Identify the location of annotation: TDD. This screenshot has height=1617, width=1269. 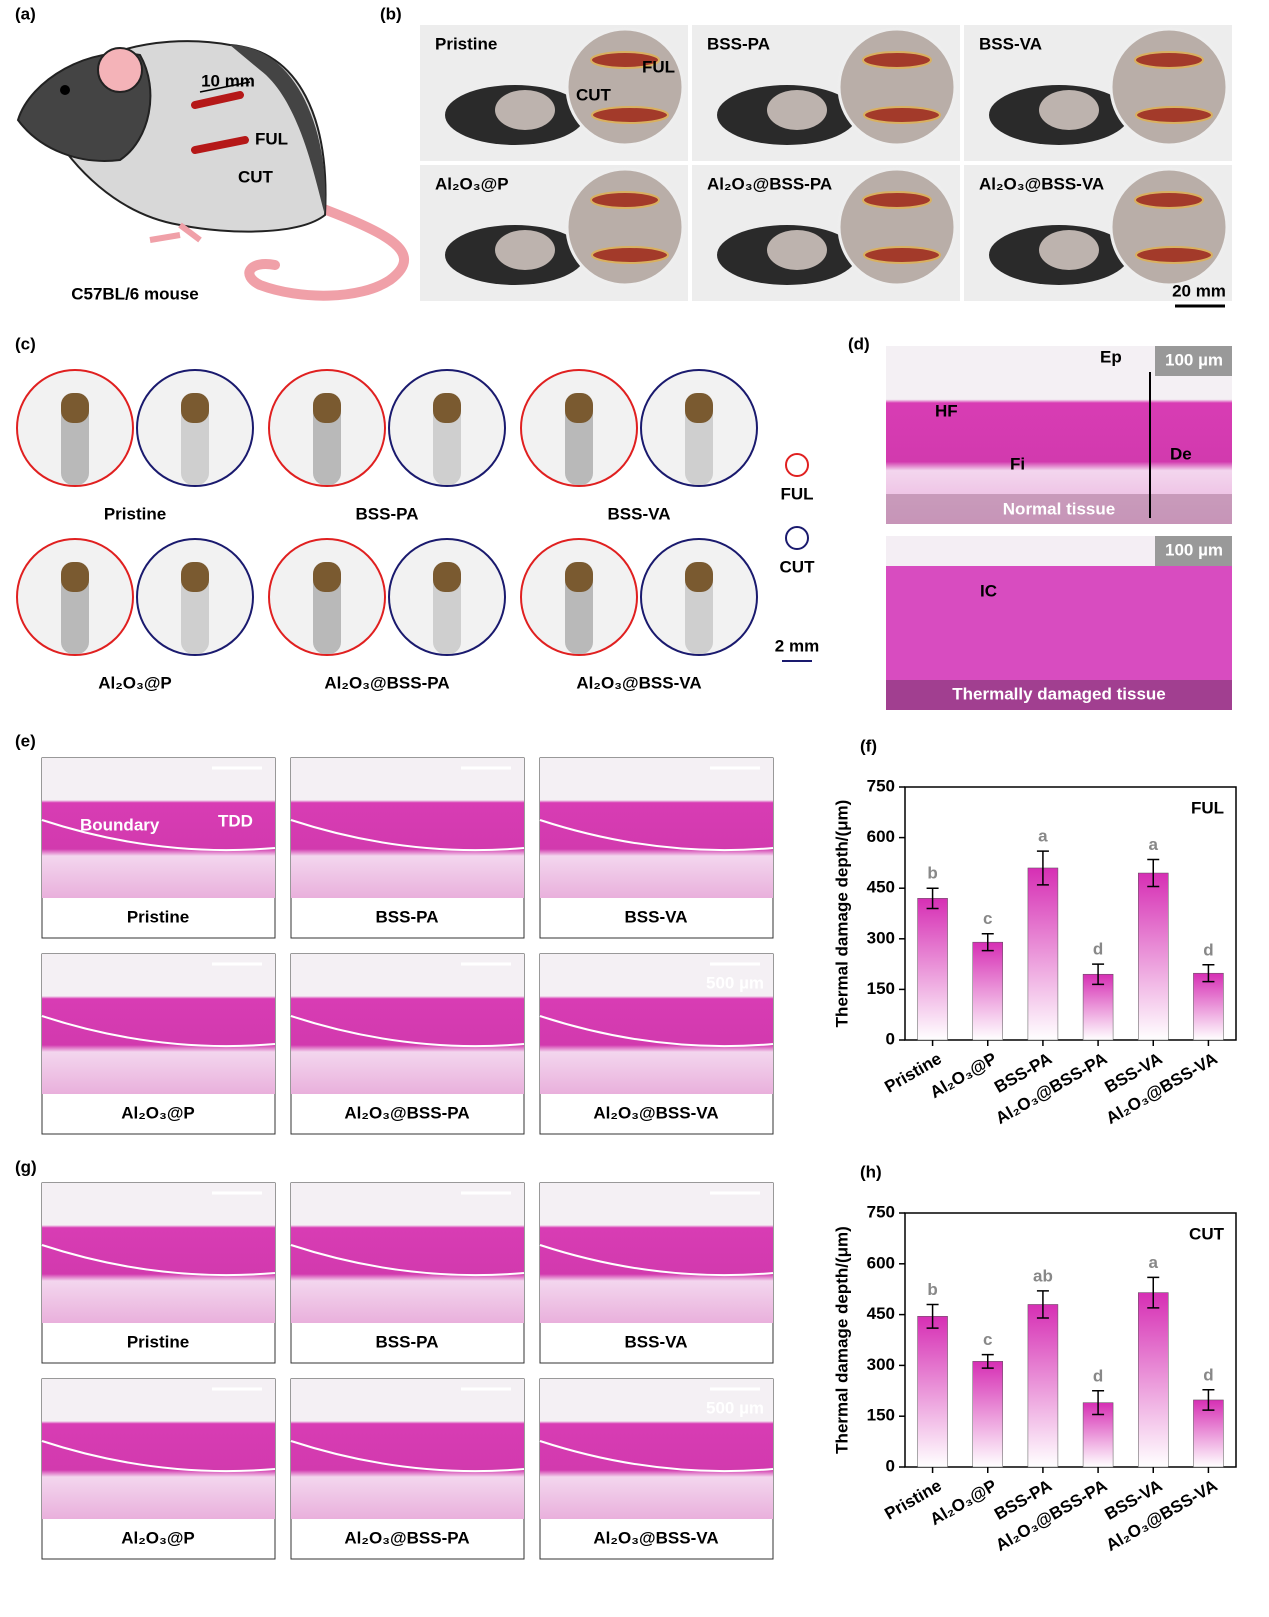
(235, 820).